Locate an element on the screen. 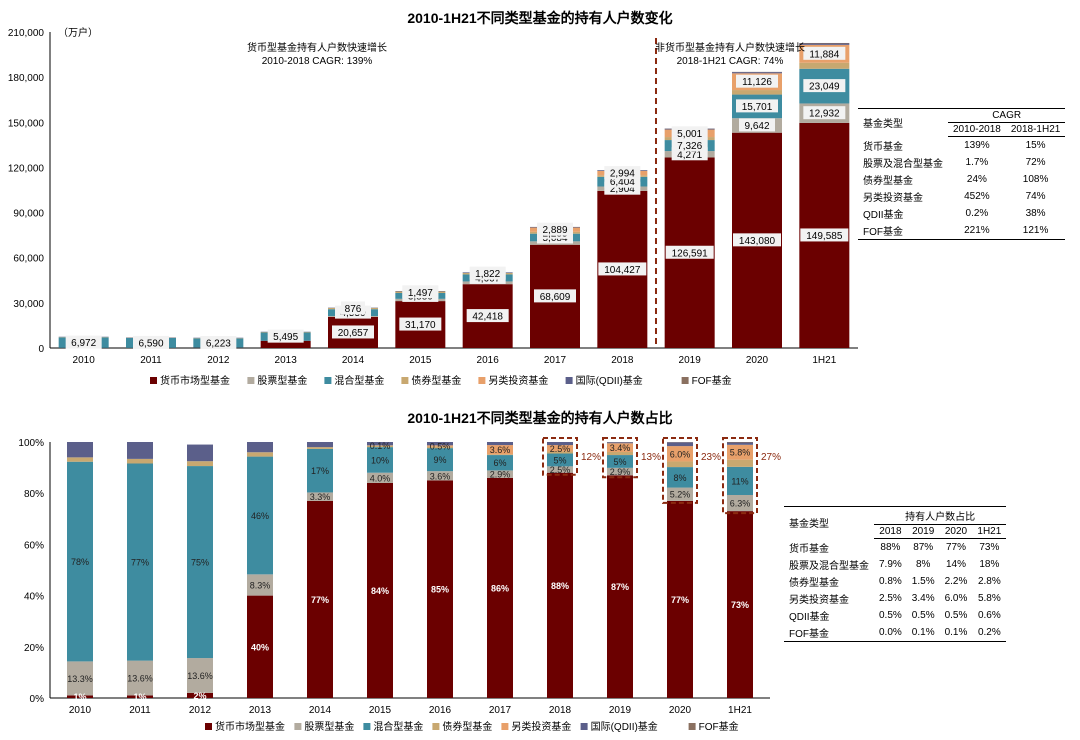 Image resolution: width=1080 pixels, height=740 pixels. share-table-cell: 0.8% is located at coordinates (890, 581).